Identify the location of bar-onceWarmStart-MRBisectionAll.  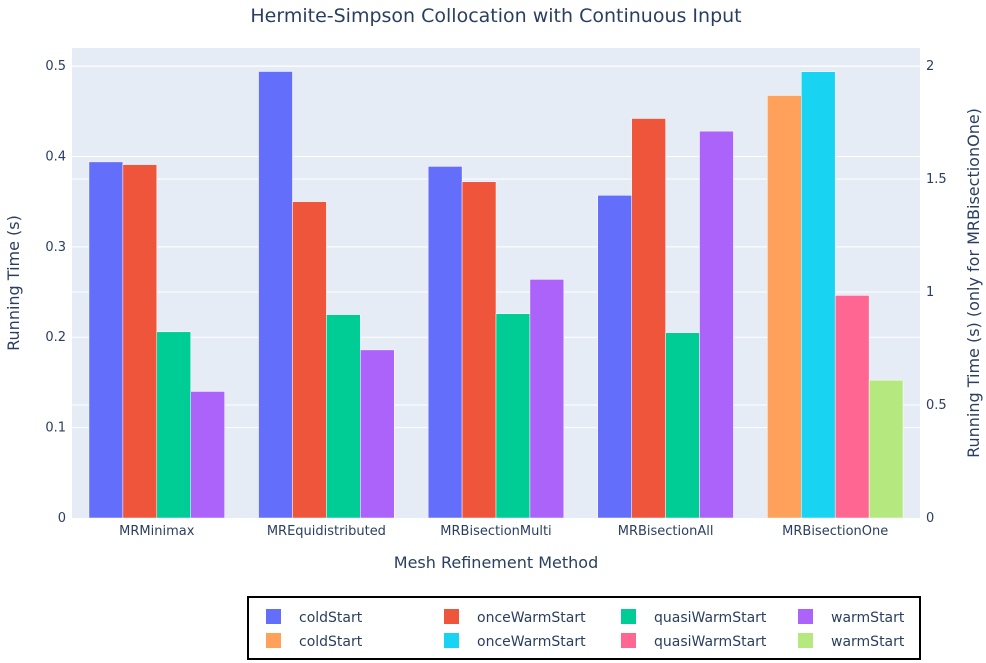
(648, 318).